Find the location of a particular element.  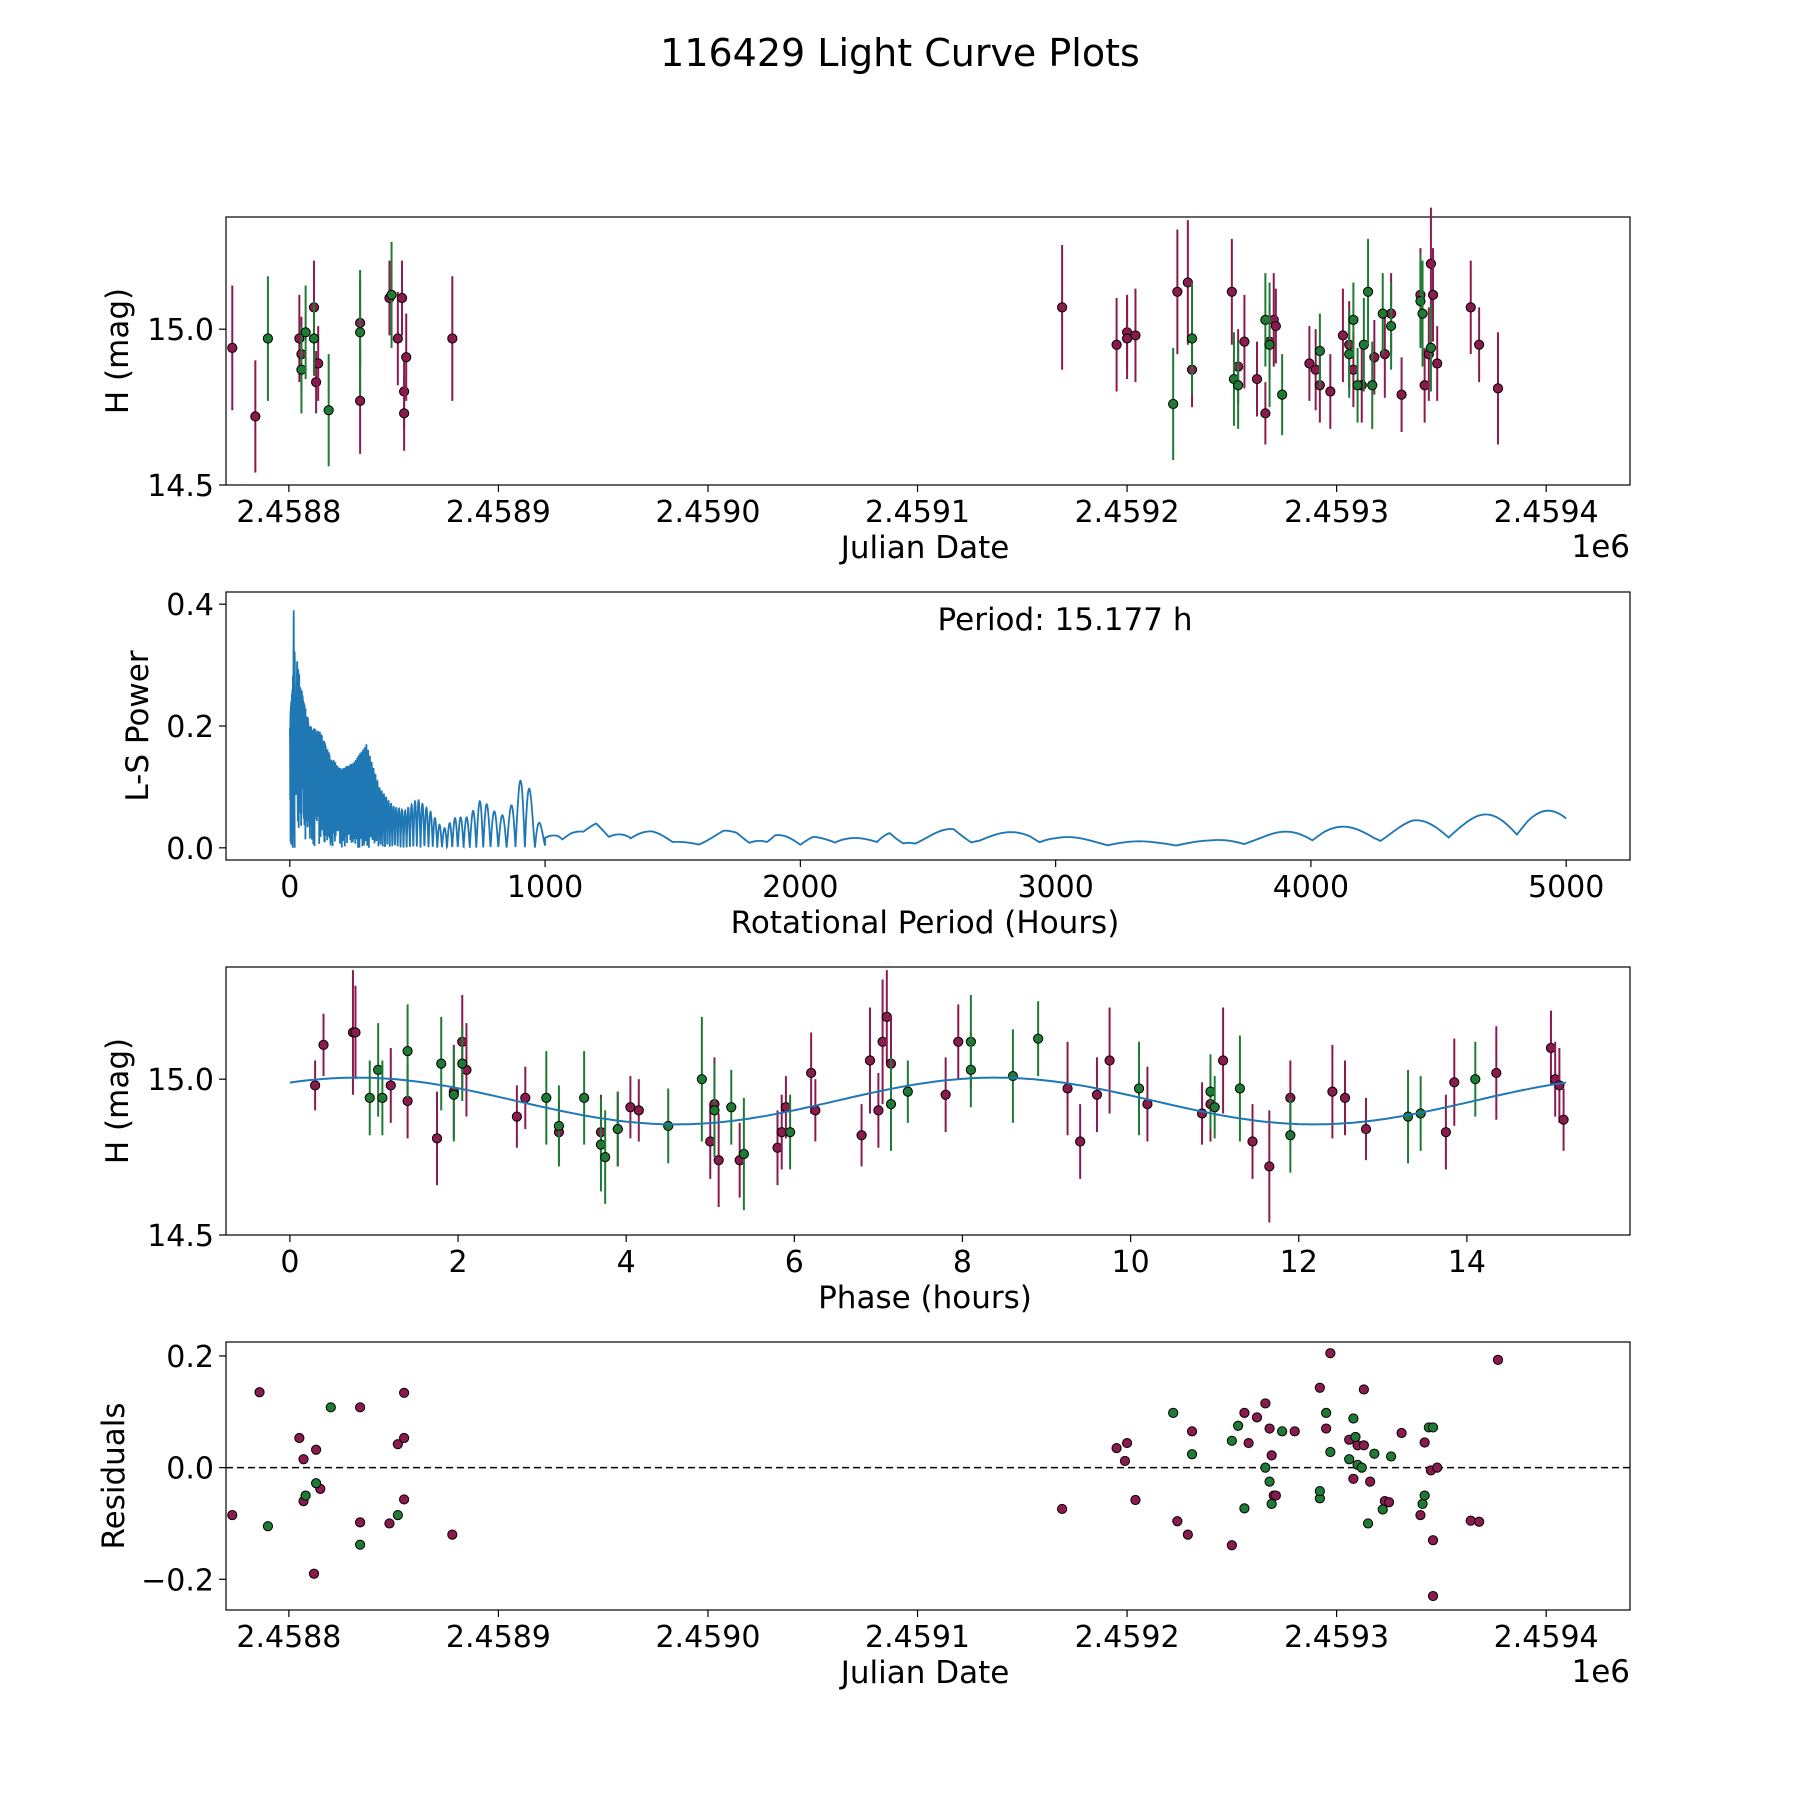

residuals-offset-text: 1e6 is located at coordinates (1600, 1672).